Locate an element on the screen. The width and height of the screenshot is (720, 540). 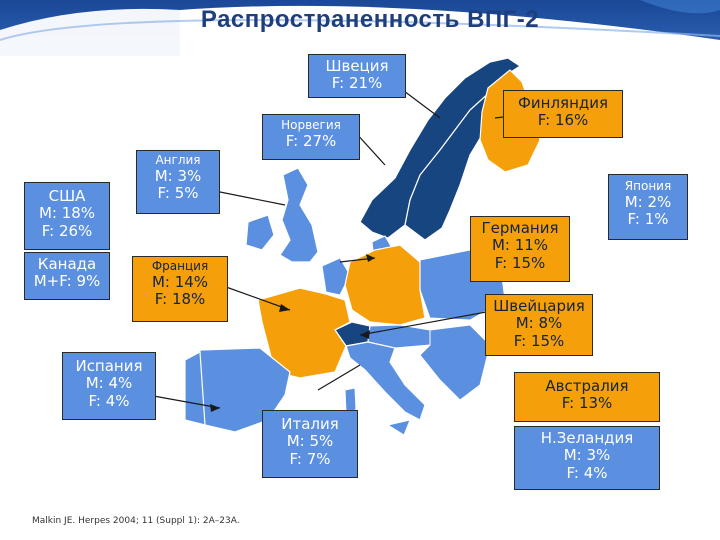
sardinia-region is located at coordinates (350, 400).